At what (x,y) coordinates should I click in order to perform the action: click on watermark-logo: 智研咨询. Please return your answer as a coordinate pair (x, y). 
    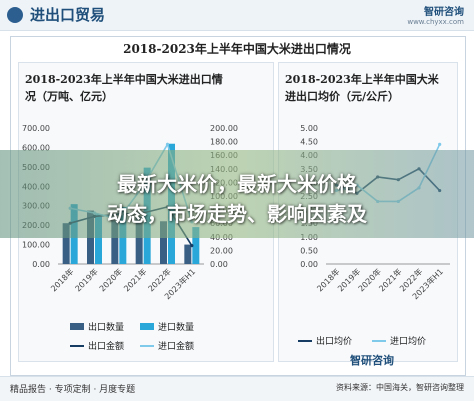
    Looking at the image, I should click on (372, 360).